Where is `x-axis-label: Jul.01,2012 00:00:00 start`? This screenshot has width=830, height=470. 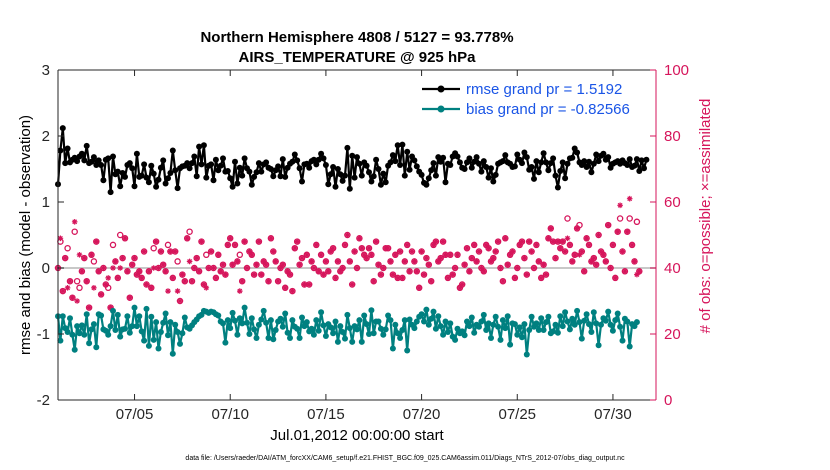
x-axis-label: Jul.01,2012 00:00:00 start is located at coordinates (357, 435).